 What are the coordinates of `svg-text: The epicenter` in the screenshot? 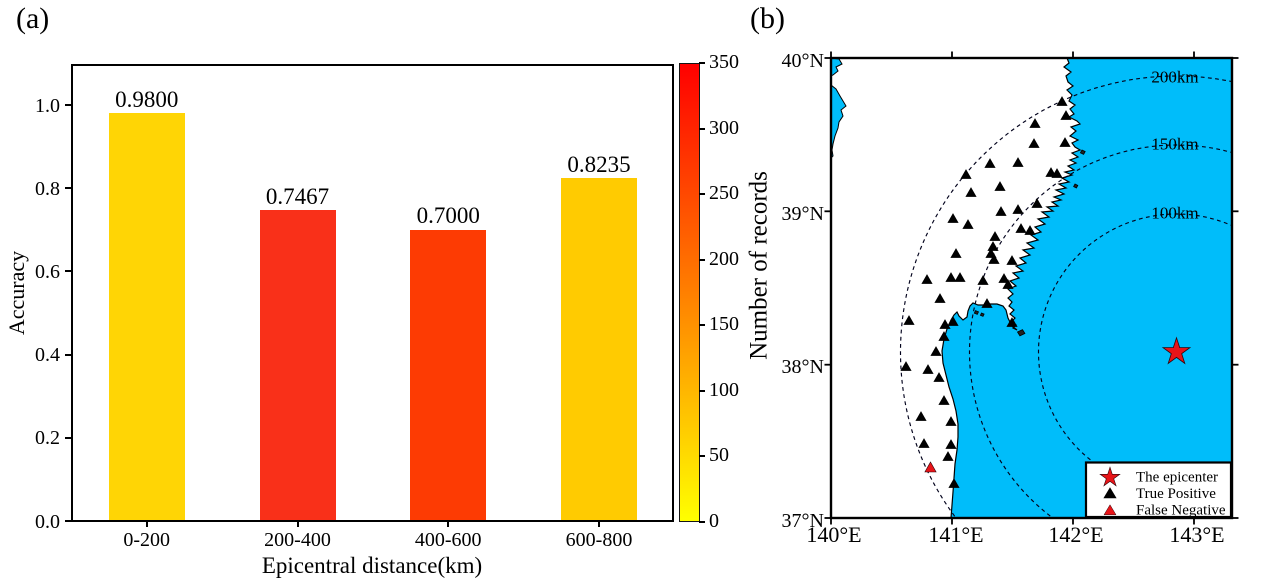 It's located at (1177, 478).